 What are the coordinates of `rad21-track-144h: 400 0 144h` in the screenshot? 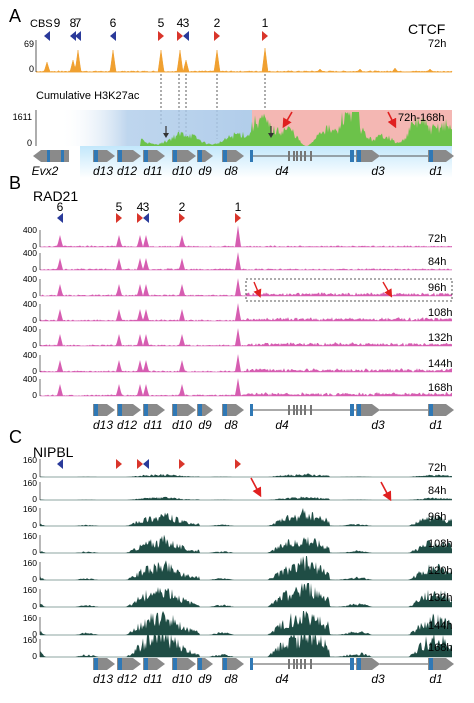 It's located at (238, 363).